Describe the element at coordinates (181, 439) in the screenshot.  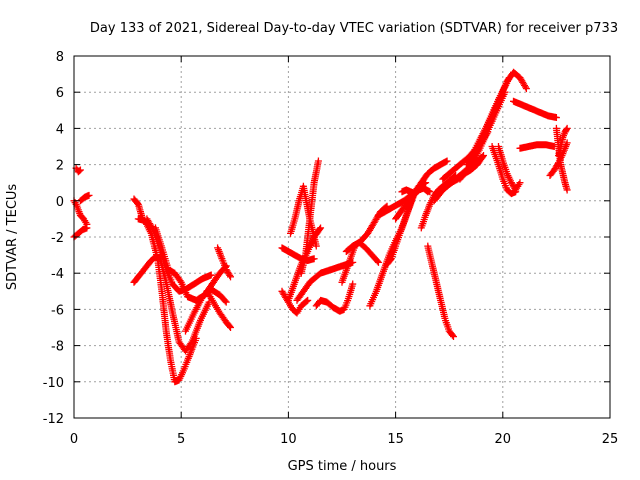
I see `x-tick-label: 5` at that location.